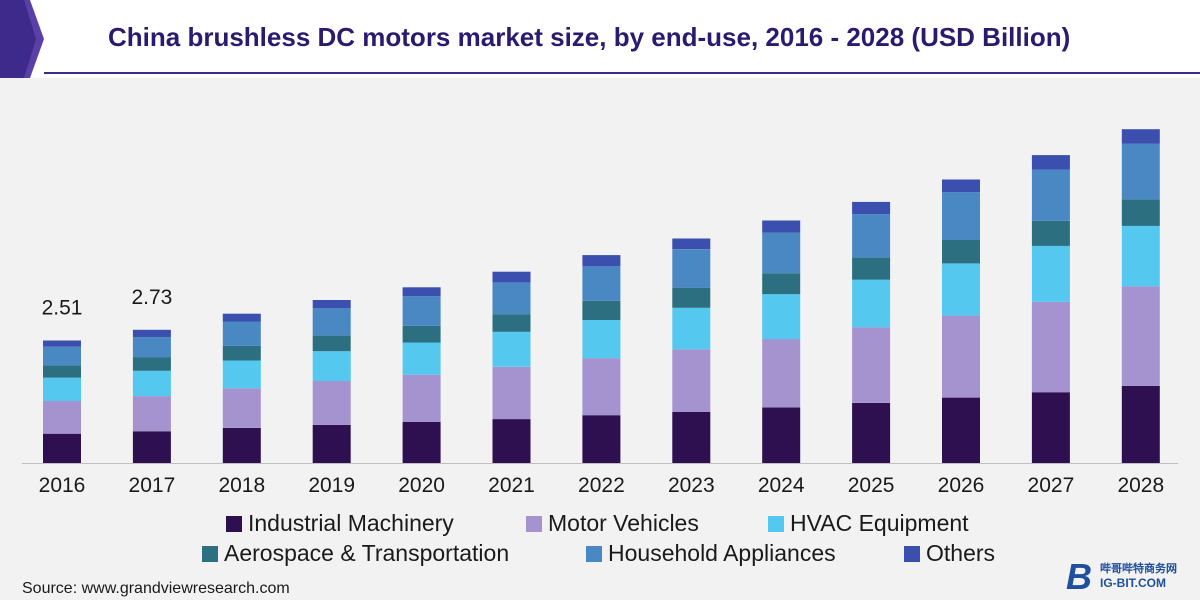 This screenshot has width=1200, height=600. I want to click on bar-2026-aerospace-transportation, so click(961, 252).